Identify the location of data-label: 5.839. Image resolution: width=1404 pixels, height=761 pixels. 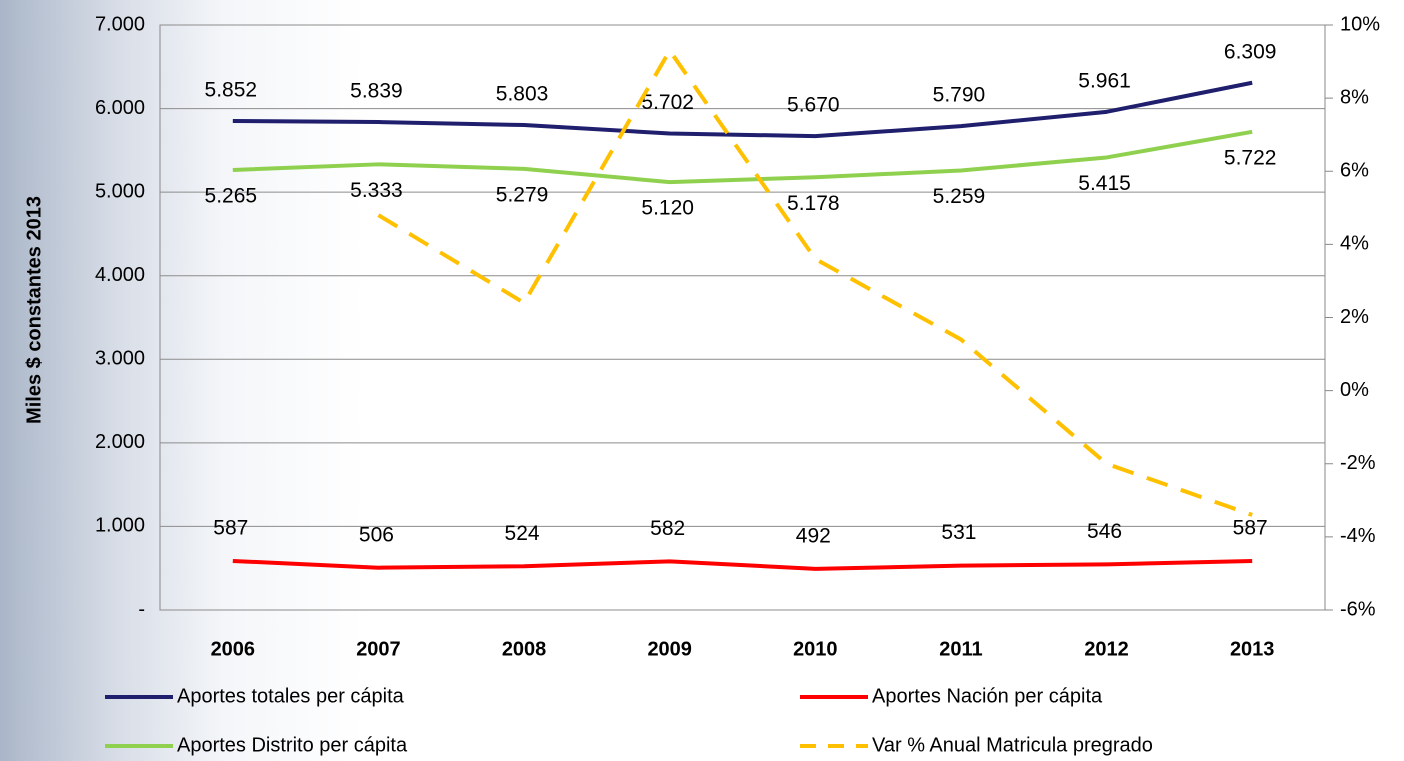
(376, 91).